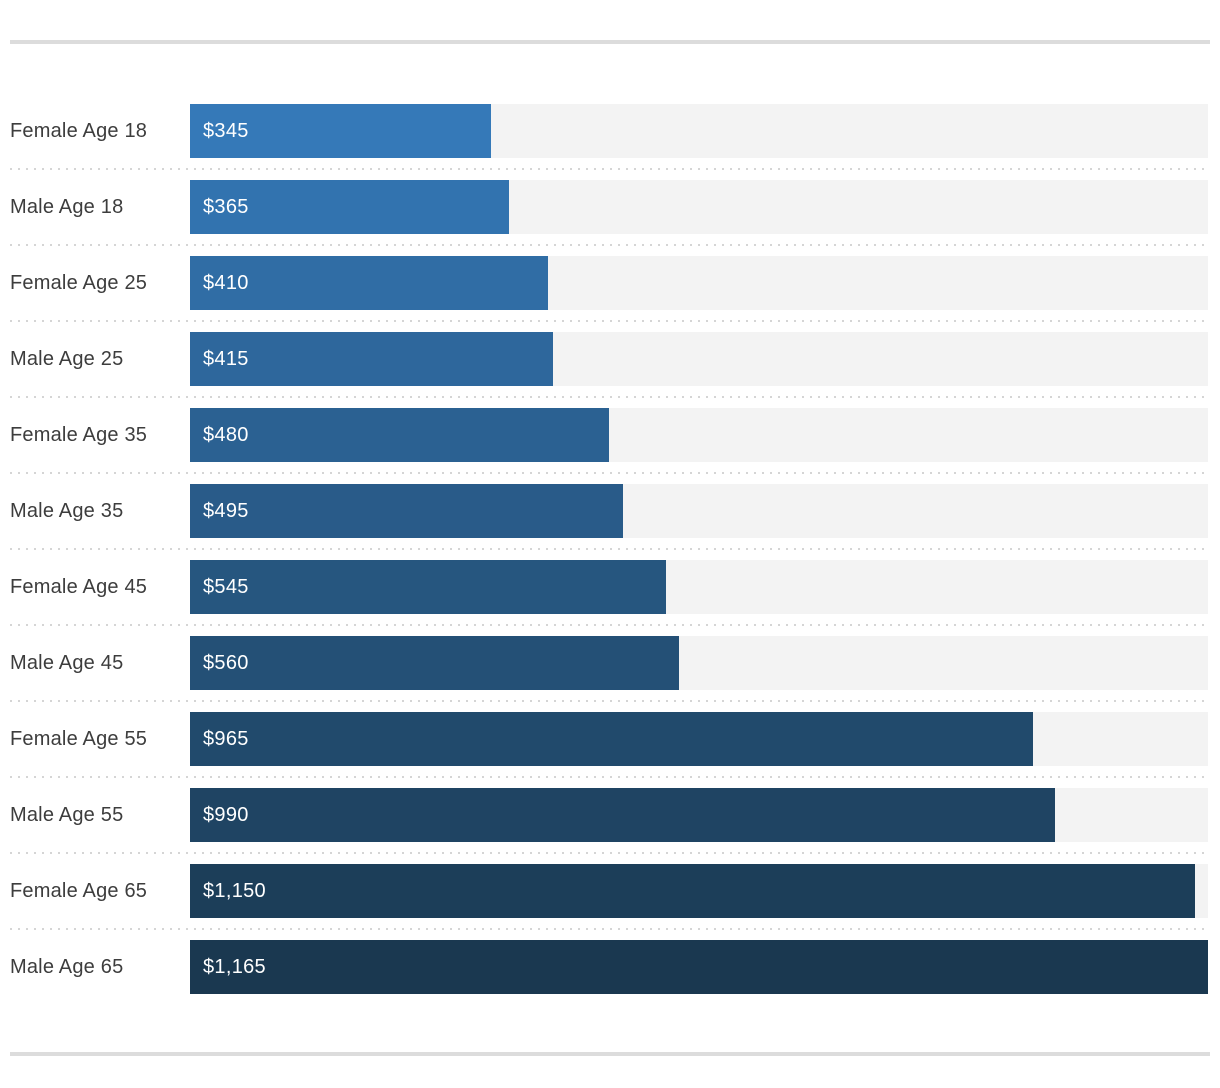 This screenshot has width=1220, height=1088. What do you see at coordinates (612, 739) in the screenshot?
I see `value-bar: $965` at bounding box center [612, 739].